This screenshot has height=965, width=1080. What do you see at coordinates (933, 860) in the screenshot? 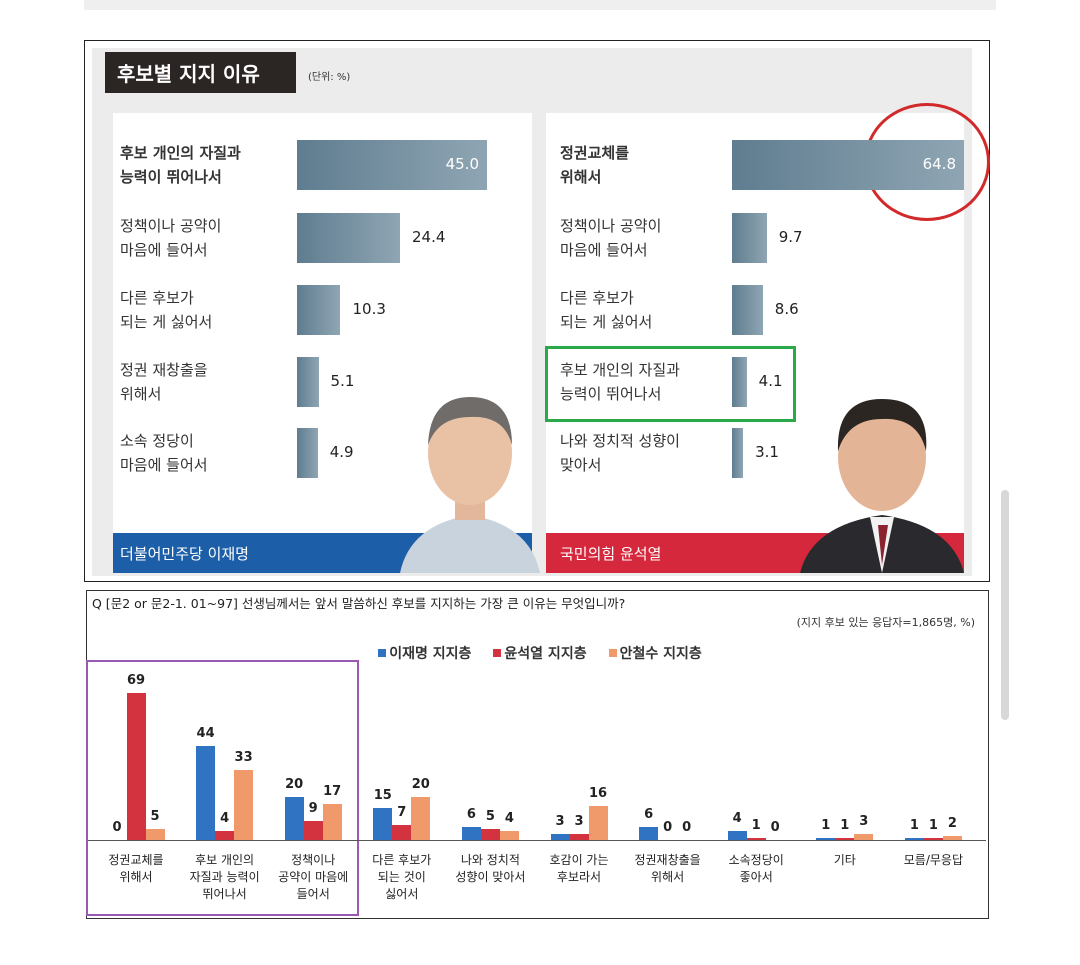
I see `x-tick-label: 모름/무응답` at bounding box center [933, 860].